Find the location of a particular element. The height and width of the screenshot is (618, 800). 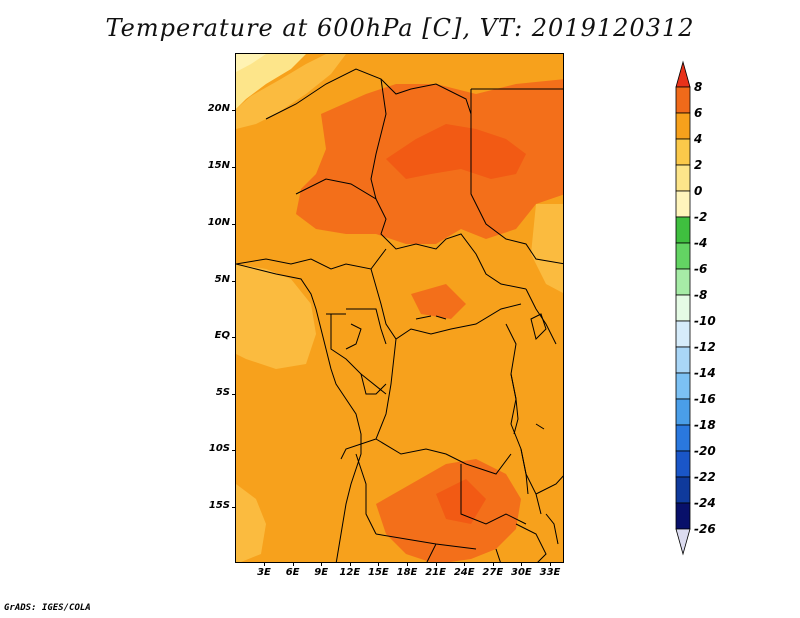

colorbar-label: -18 is located at coordinates (705, 425).